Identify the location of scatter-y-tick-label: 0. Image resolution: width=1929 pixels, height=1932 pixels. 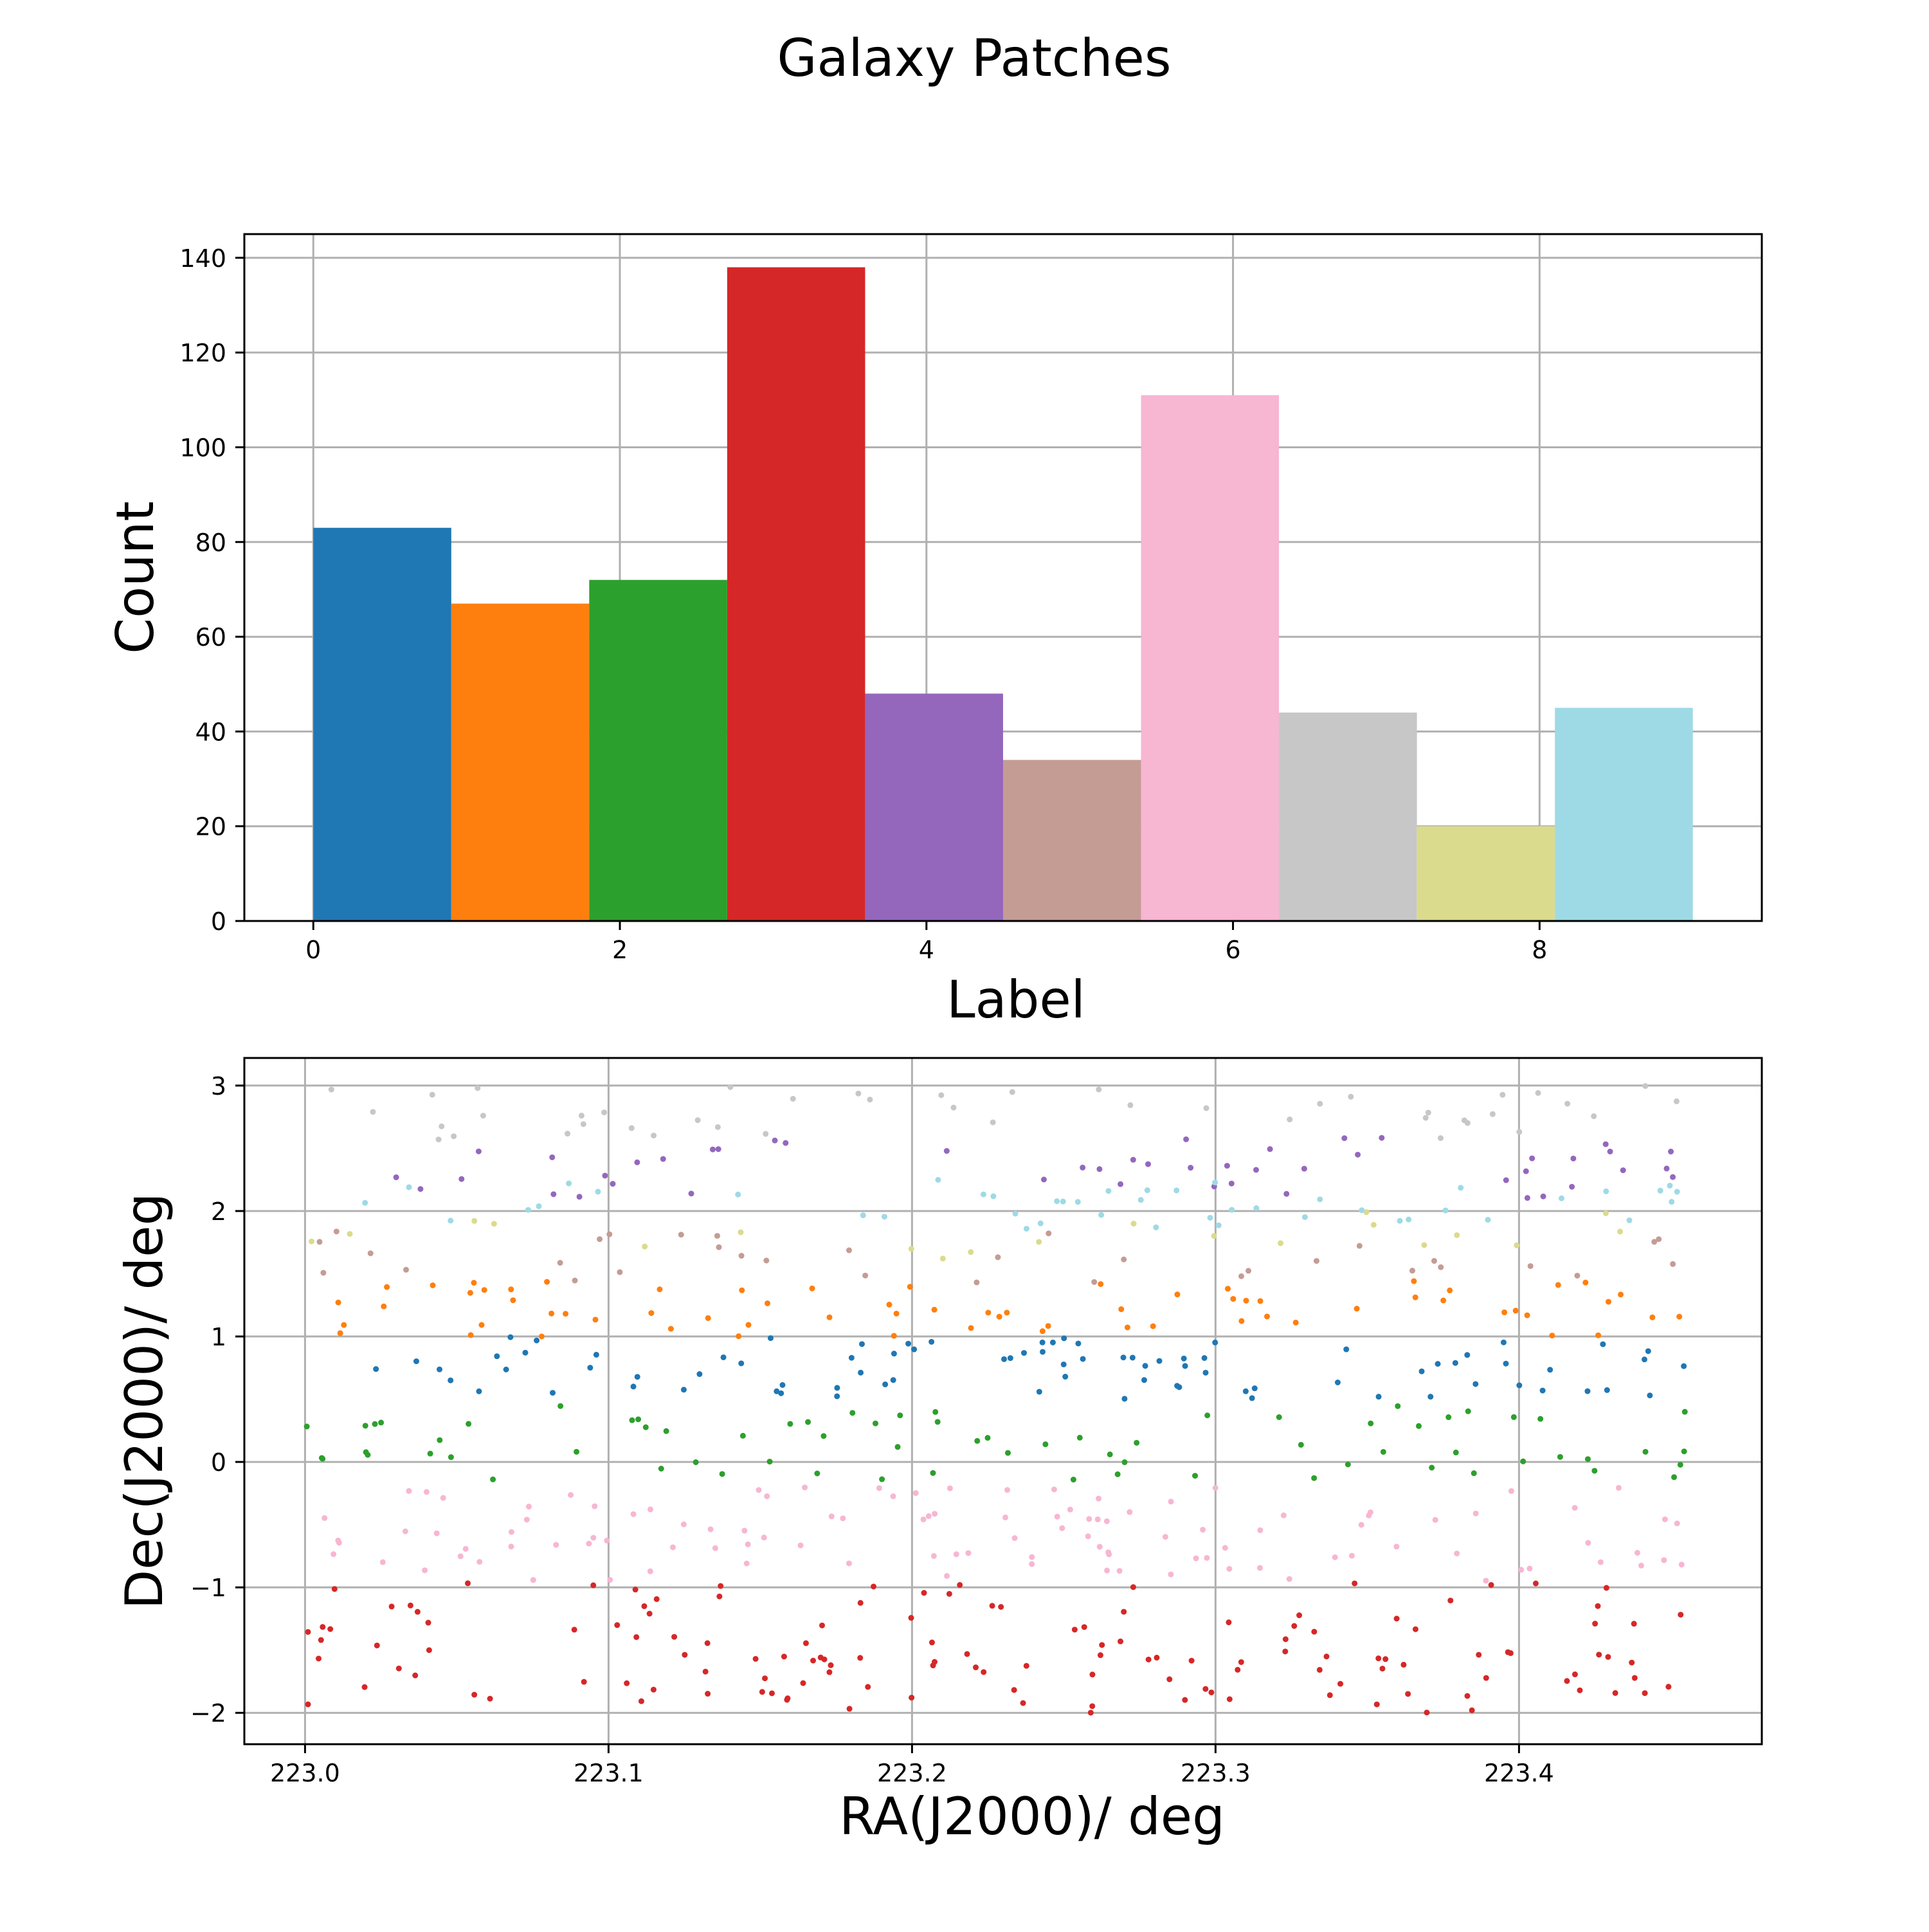
(218, 1463).